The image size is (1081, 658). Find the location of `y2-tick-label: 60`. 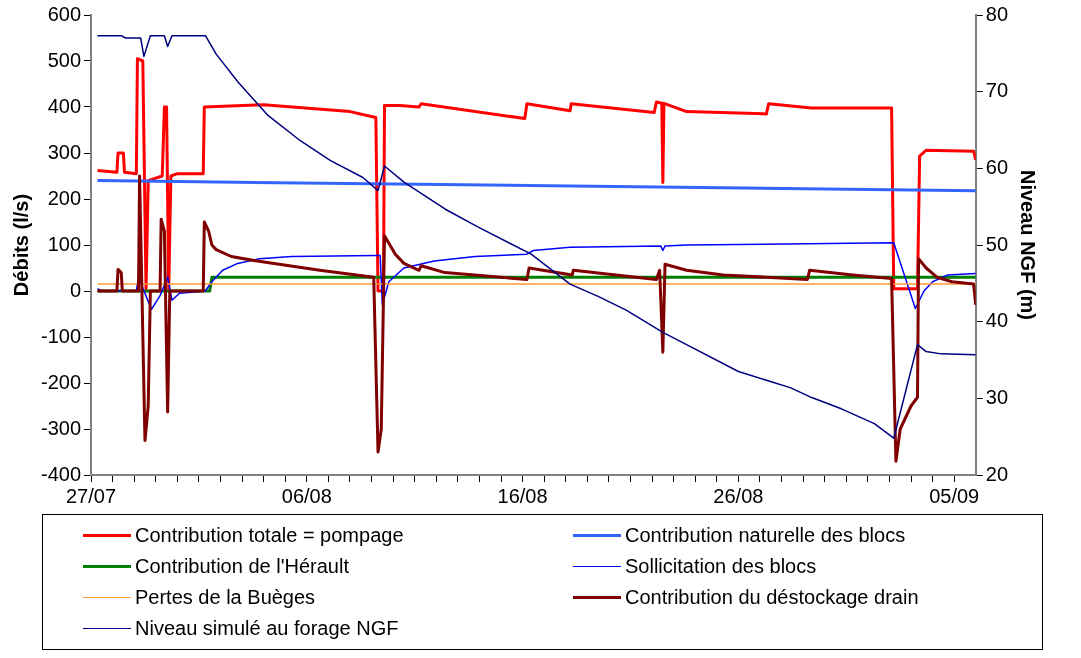

y2-tick-label: 60 is located at coordinates (996, 166).